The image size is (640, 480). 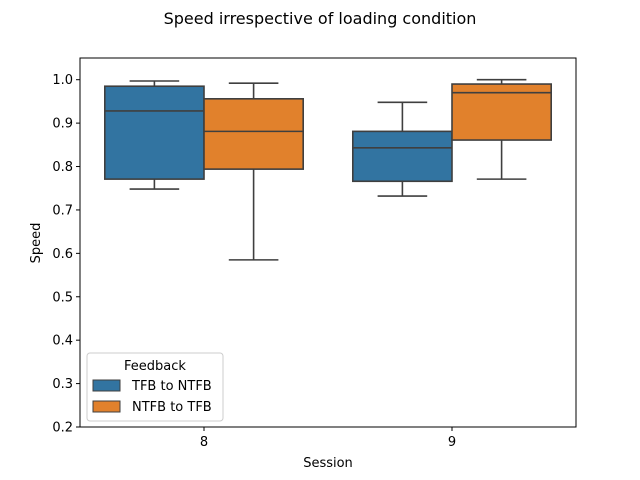 I want to click on y-tick-label: 0.3, so click(x=62, y=384).